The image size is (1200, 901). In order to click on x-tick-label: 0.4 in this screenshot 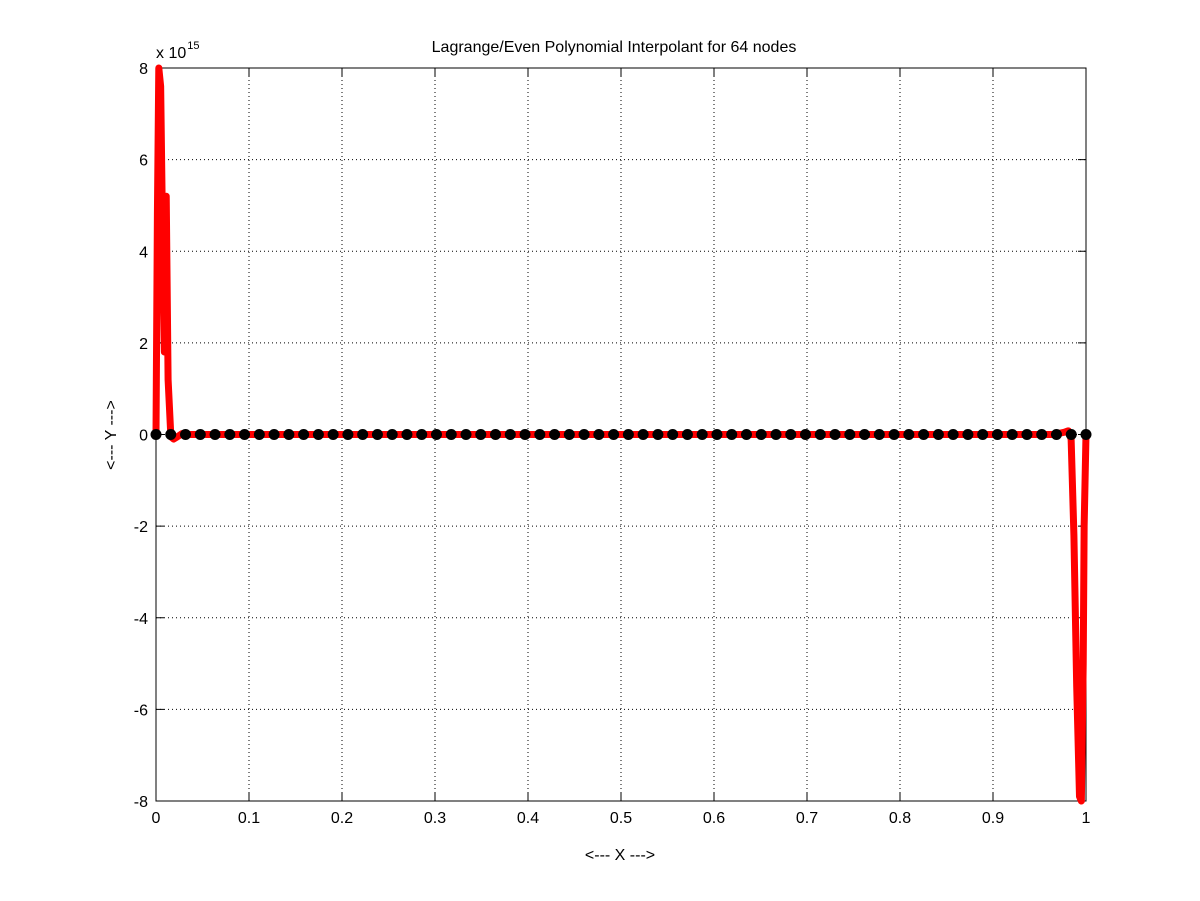, I will do `click(528, 818)`.